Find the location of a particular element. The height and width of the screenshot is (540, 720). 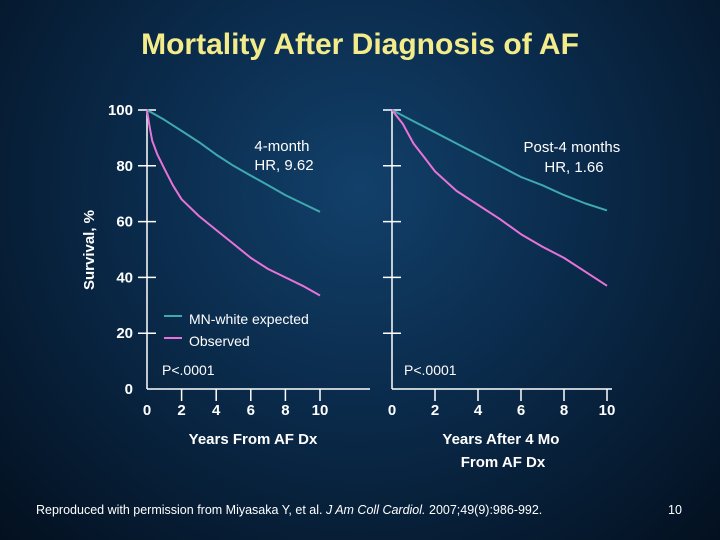

page-number: 10 is located at coordinates (675, 510).